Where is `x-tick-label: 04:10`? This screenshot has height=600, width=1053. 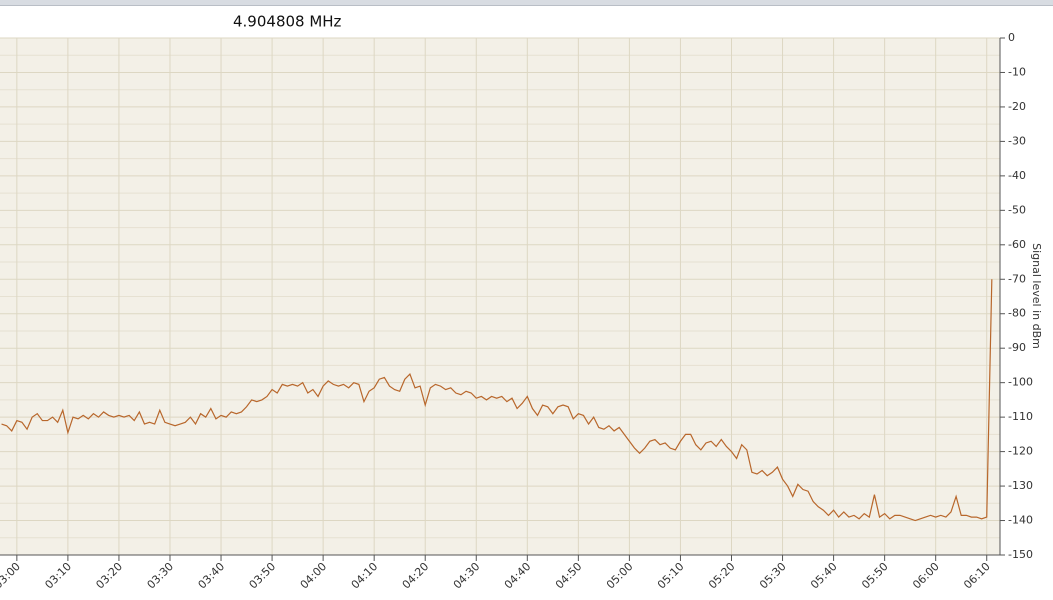 x-tick-label: 04:10 is located at coordinates (365, 576).